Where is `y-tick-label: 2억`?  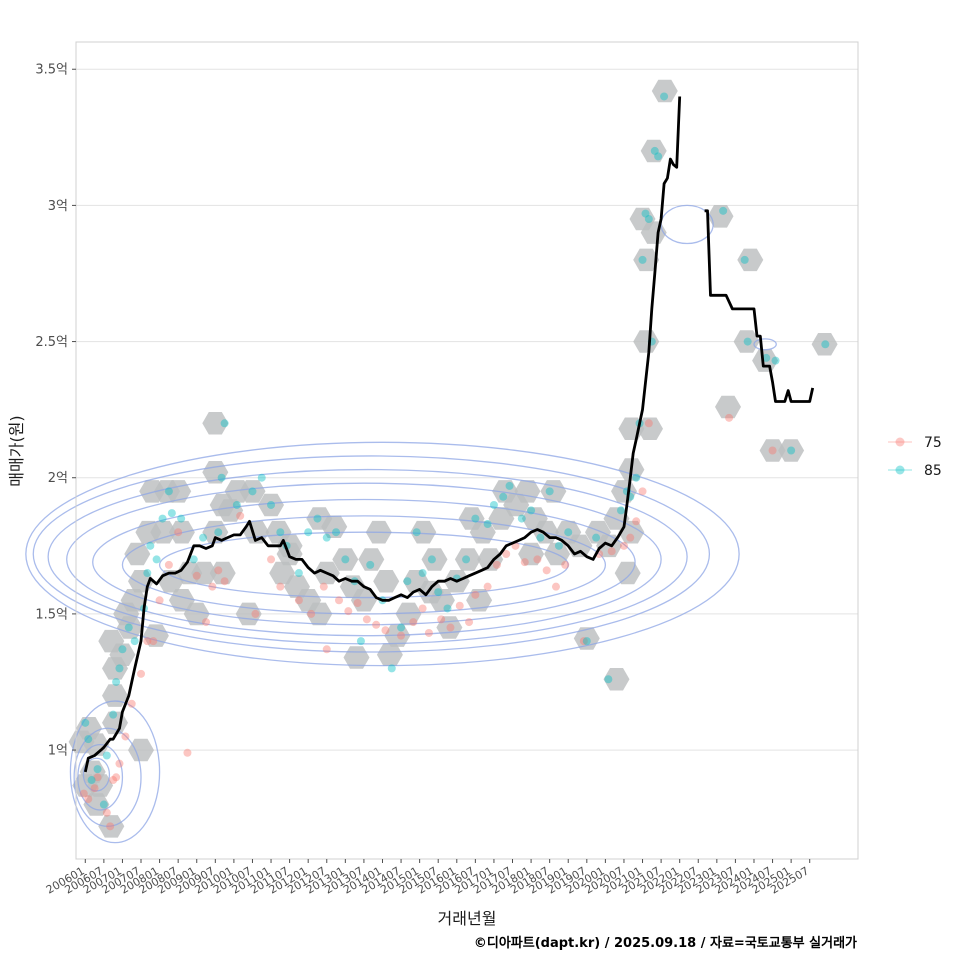
y-tick-label: 2억 is located at coordinates (58, 478).